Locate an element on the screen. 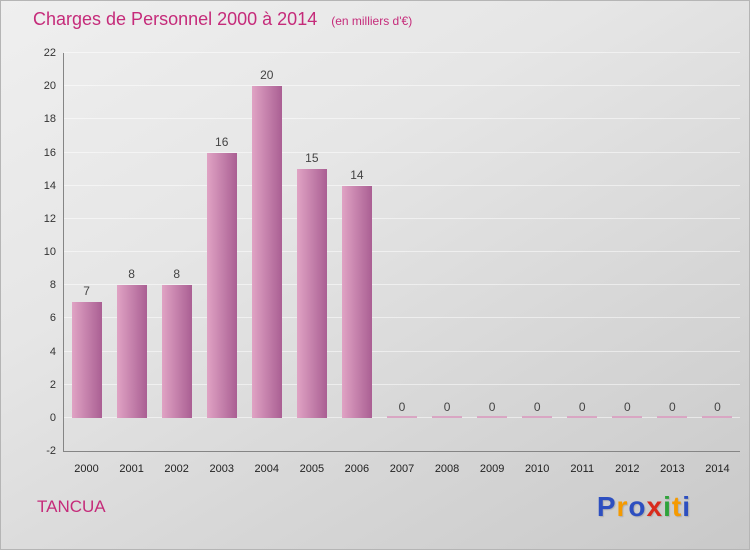 The image size is (750, 550). x-axis-tick-label: 2009 is located at coordinates (492, 469).